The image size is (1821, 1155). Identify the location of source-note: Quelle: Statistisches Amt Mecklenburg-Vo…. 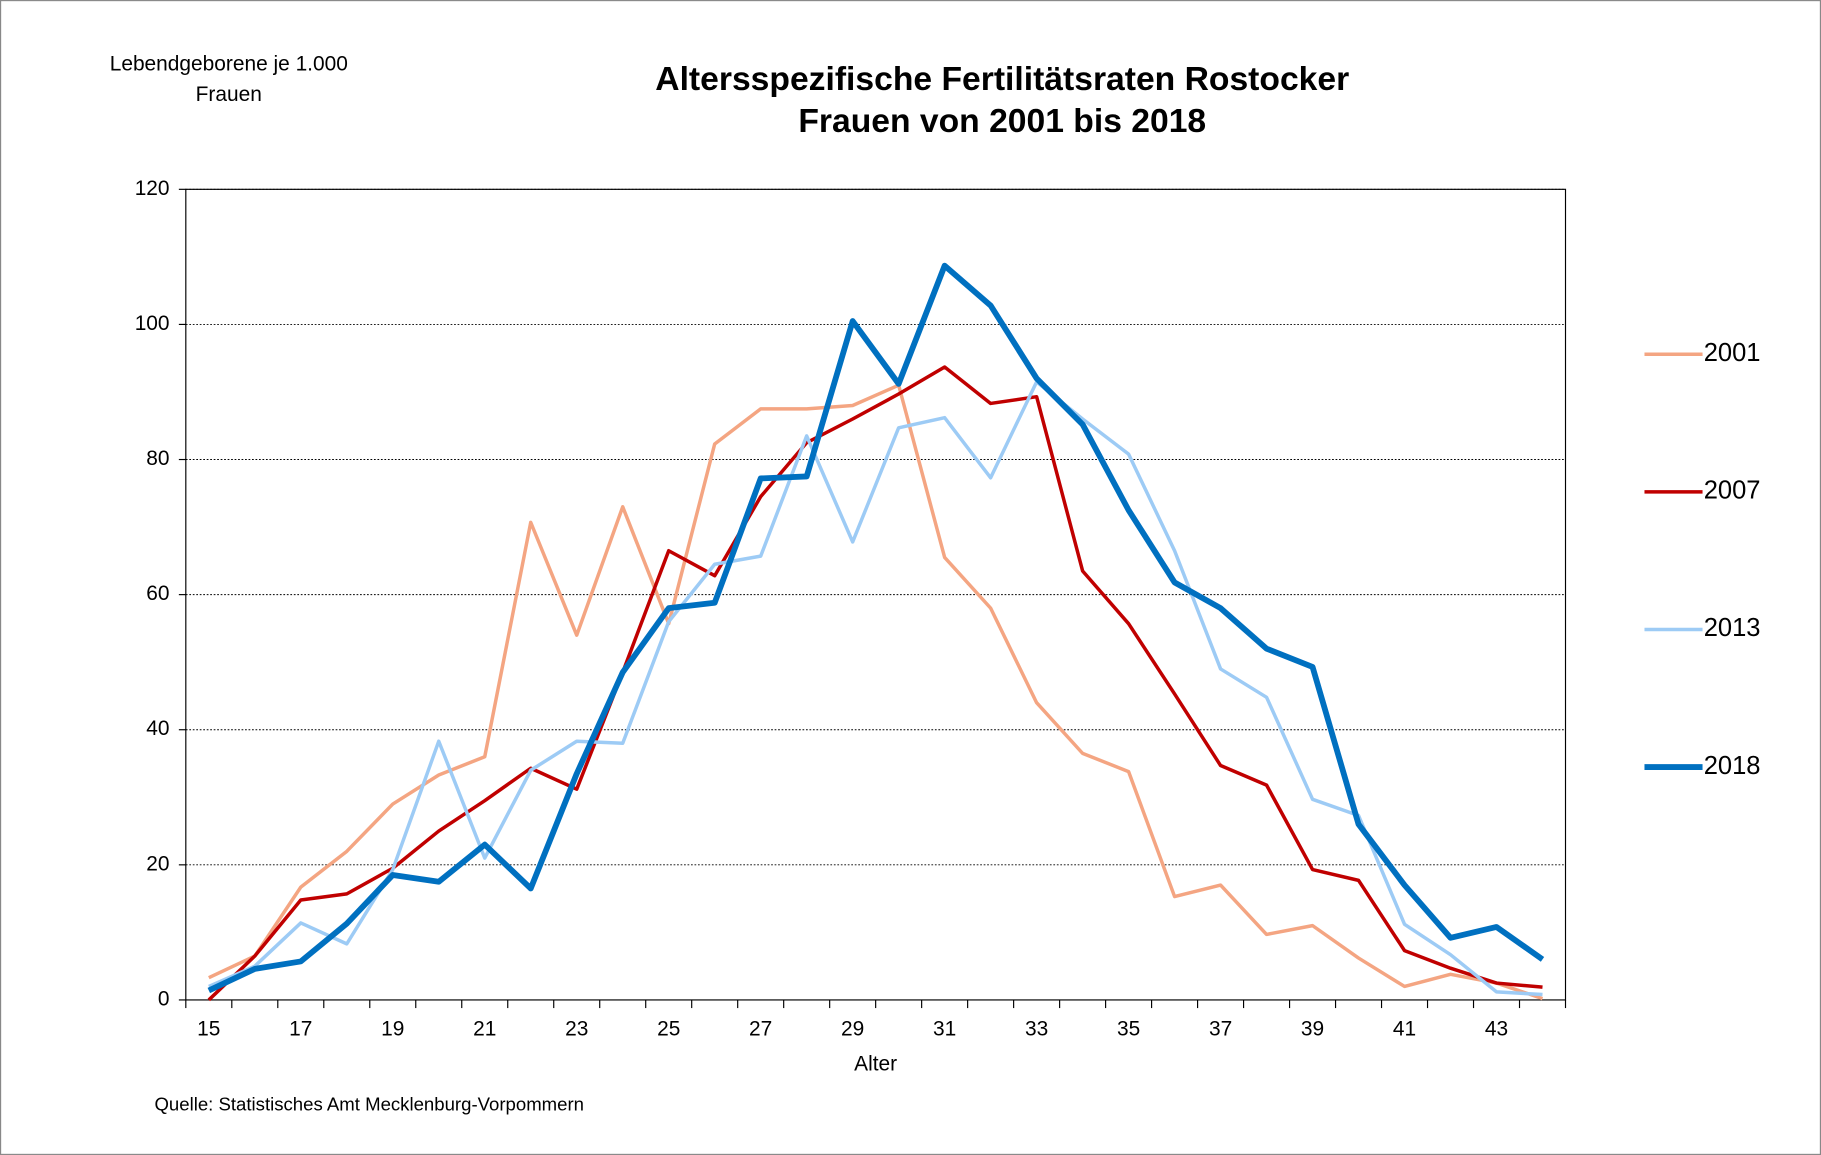
(369, 1104).